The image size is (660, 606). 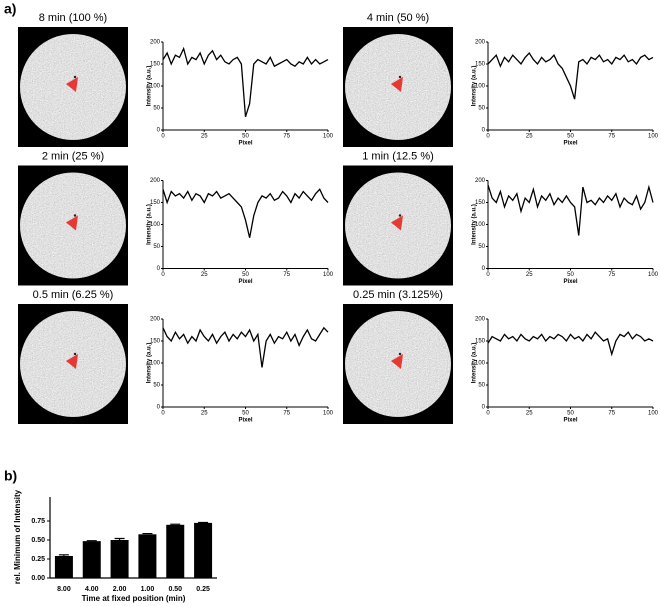 I want to click on panel-title: 0.25 min (3.125%), so click(x=398, y=295).